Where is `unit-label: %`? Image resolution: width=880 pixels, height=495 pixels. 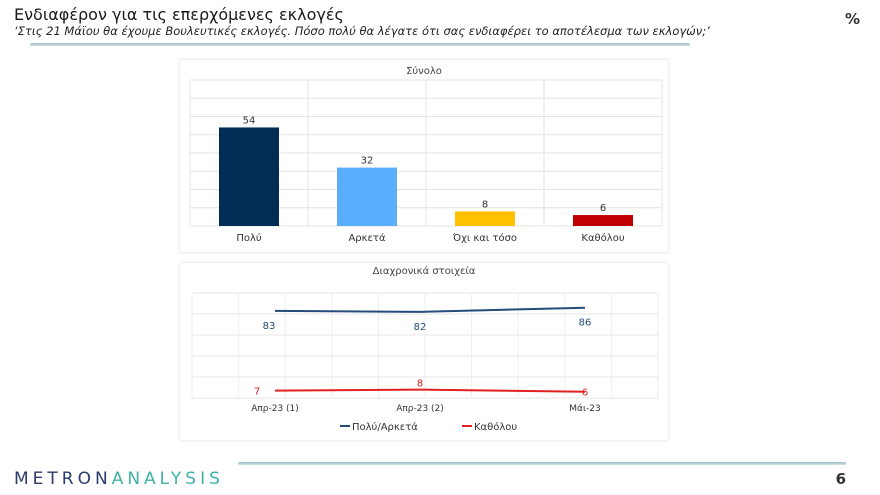 unit-label: % is located at coordinates (852, 19).